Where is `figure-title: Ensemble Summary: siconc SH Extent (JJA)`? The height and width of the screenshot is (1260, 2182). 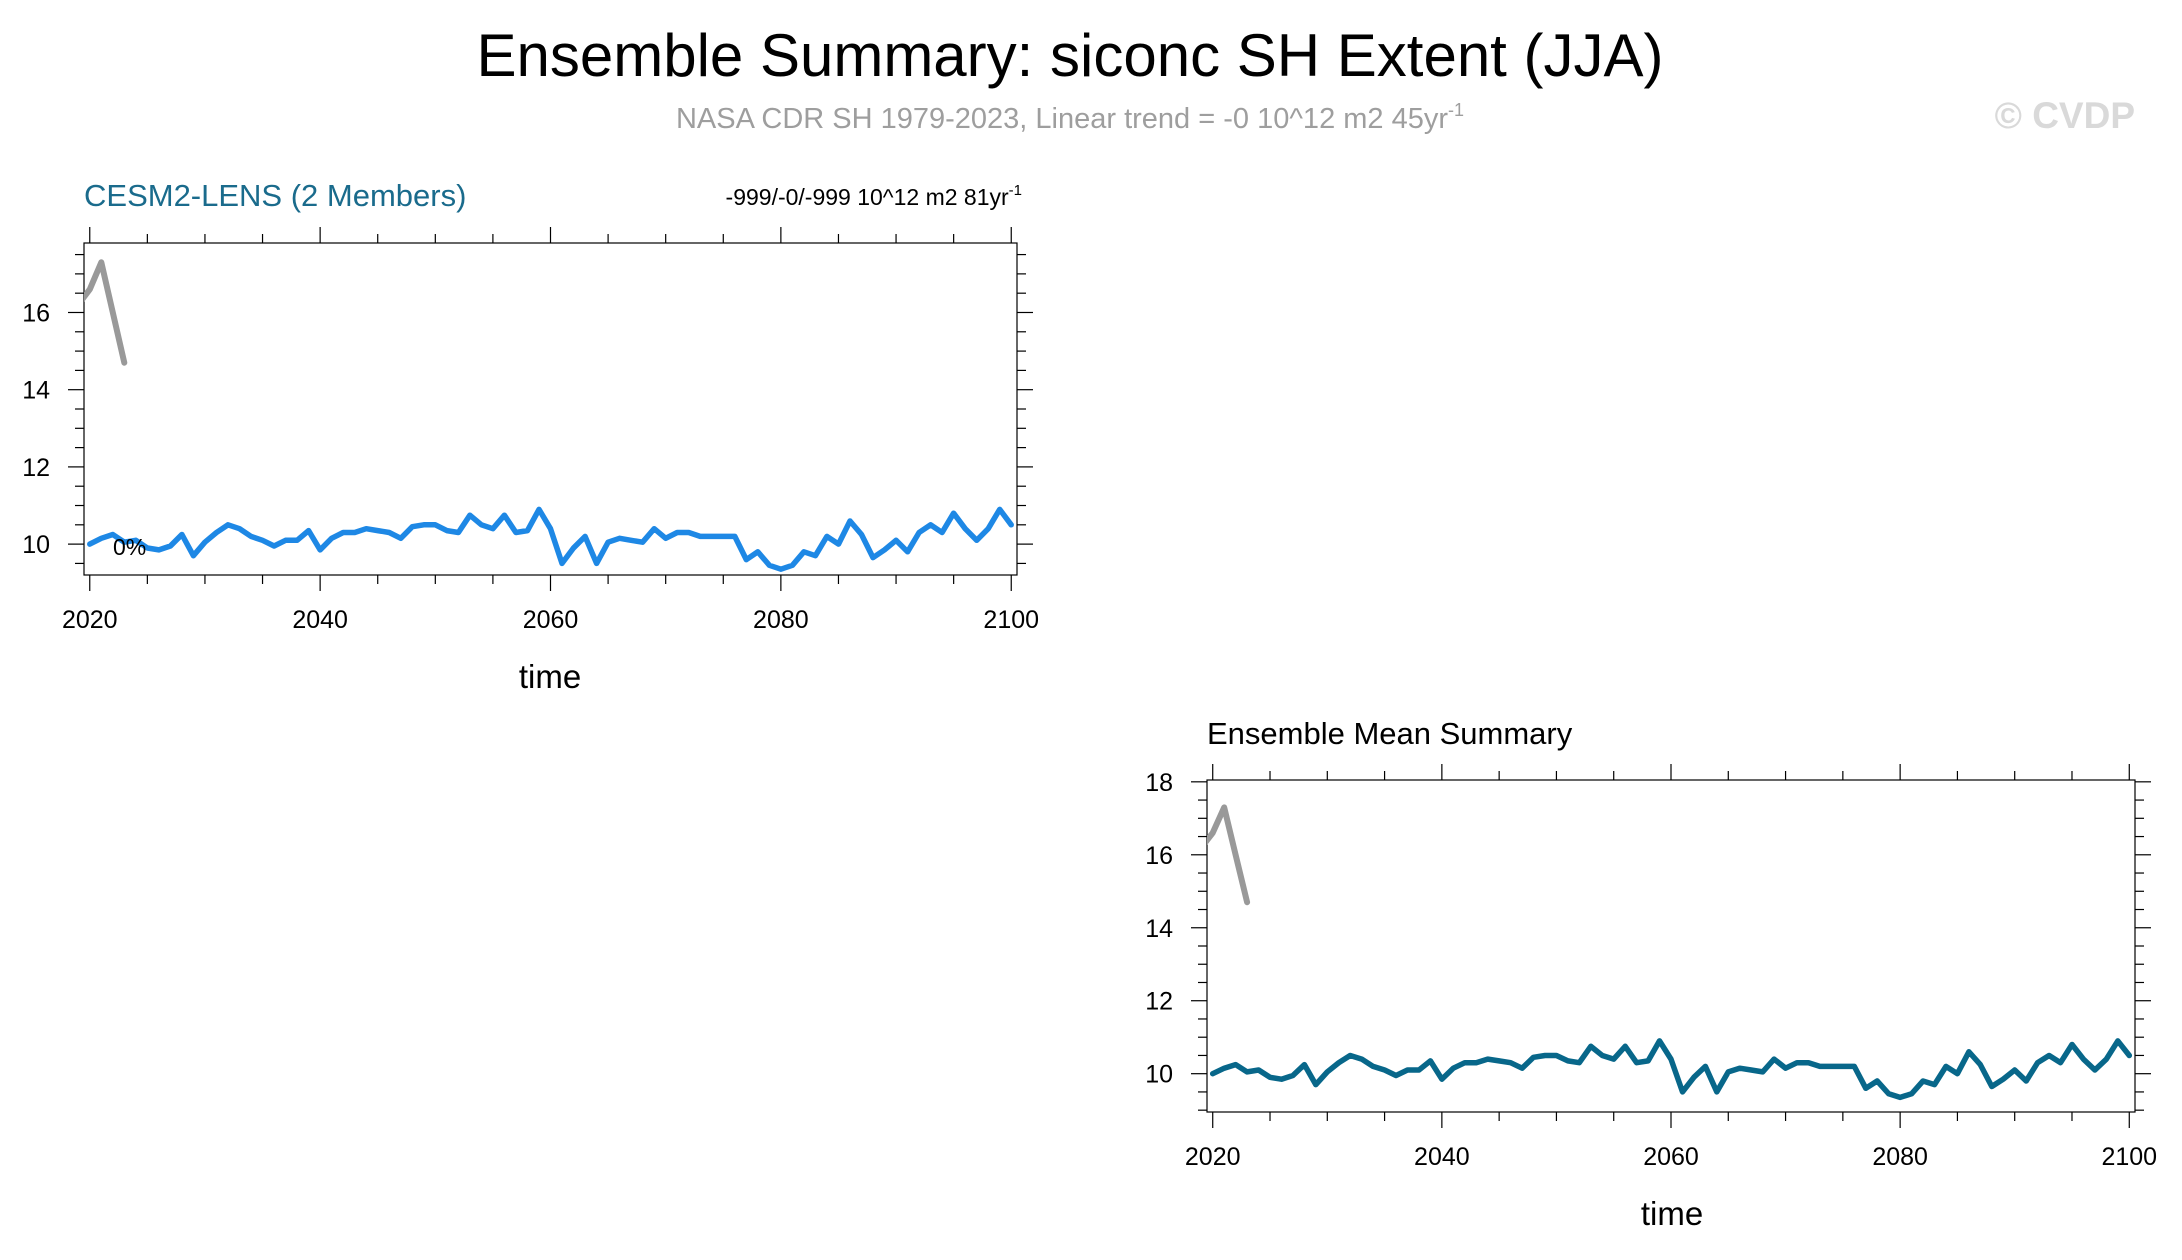 figure-title: Ensemble Summary: siconc SH Extent (JJA) is located at coordinates (1069, 55).